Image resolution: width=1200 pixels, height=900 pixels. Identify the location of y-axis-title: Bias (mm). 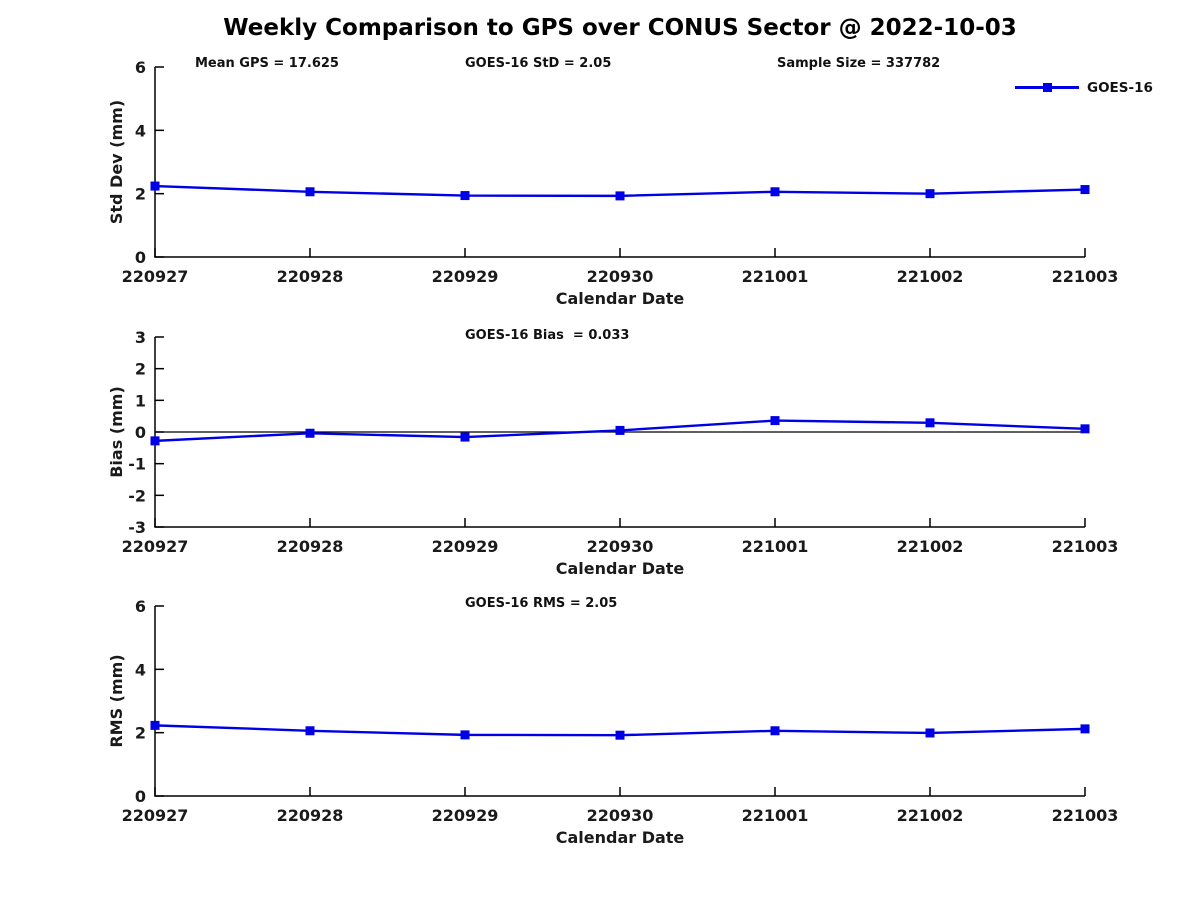
(116, 432).